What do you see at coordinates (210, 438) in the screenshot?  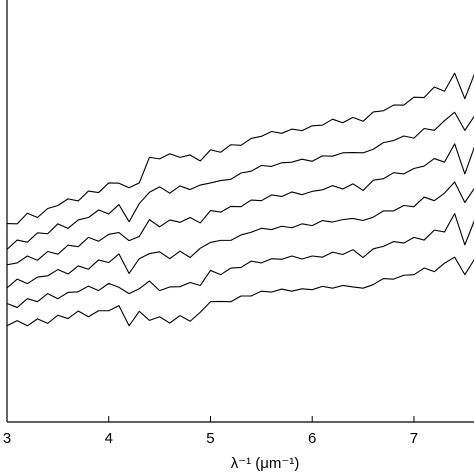 I see `x-tick-label: 5` at bounding box center [210, 438].